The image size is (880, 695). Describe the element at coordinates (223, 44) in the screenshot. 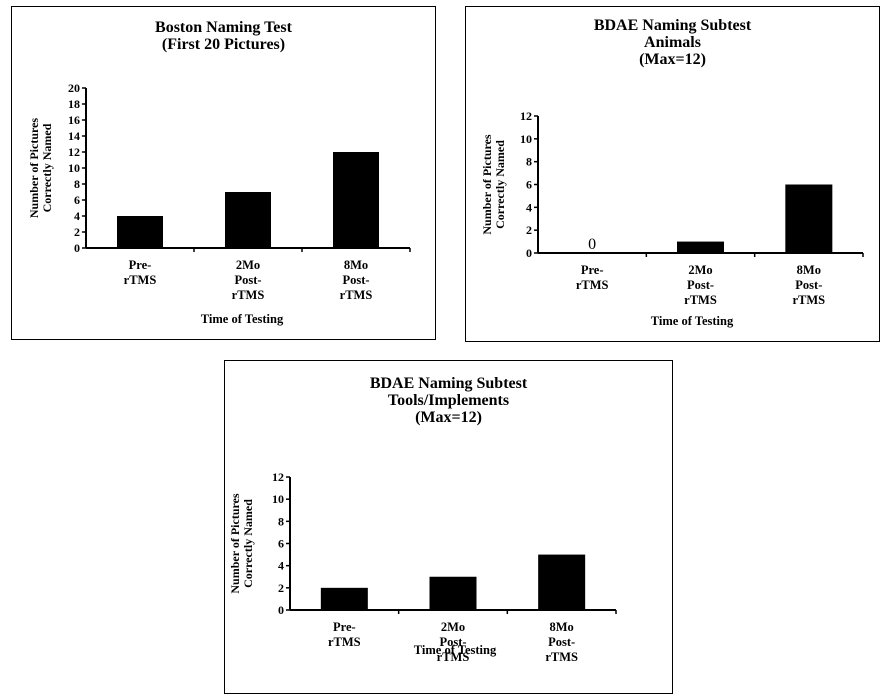

I see `title-line: (First 20 Pictures)` at that location.